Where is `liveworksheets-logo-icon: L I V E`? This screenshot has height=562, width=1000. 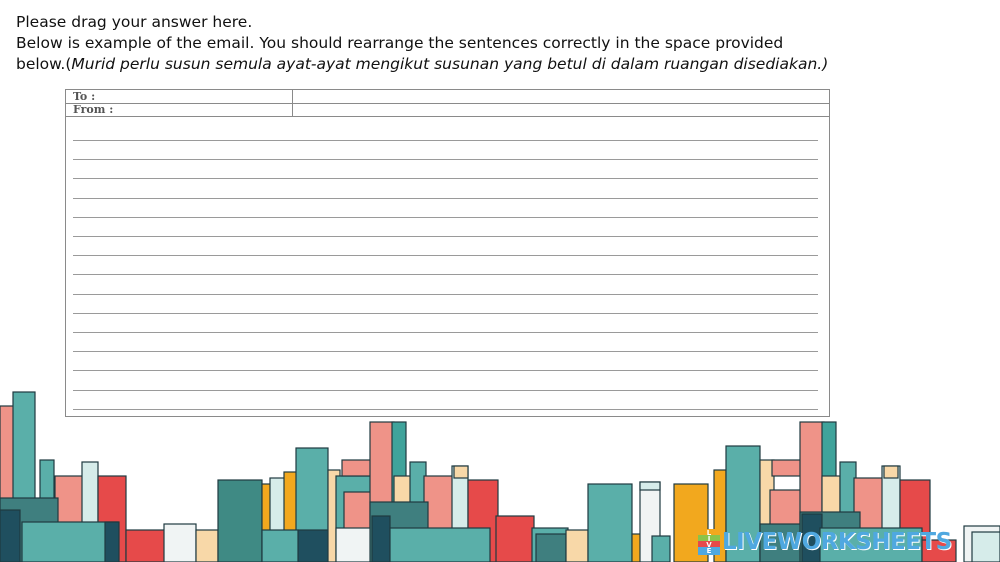
liveworksheets-logo-icon: L I V E is located at coordinates (709, 542).